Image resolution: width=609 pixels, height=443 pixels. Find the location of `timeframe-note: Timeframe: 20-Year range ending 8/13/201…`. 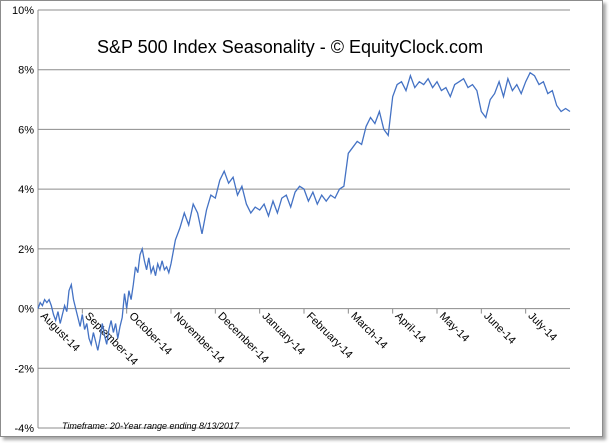

timeframe-note: Timeframe: 20-Year range ending 8/13/201… is located at coordinates (151, 426).